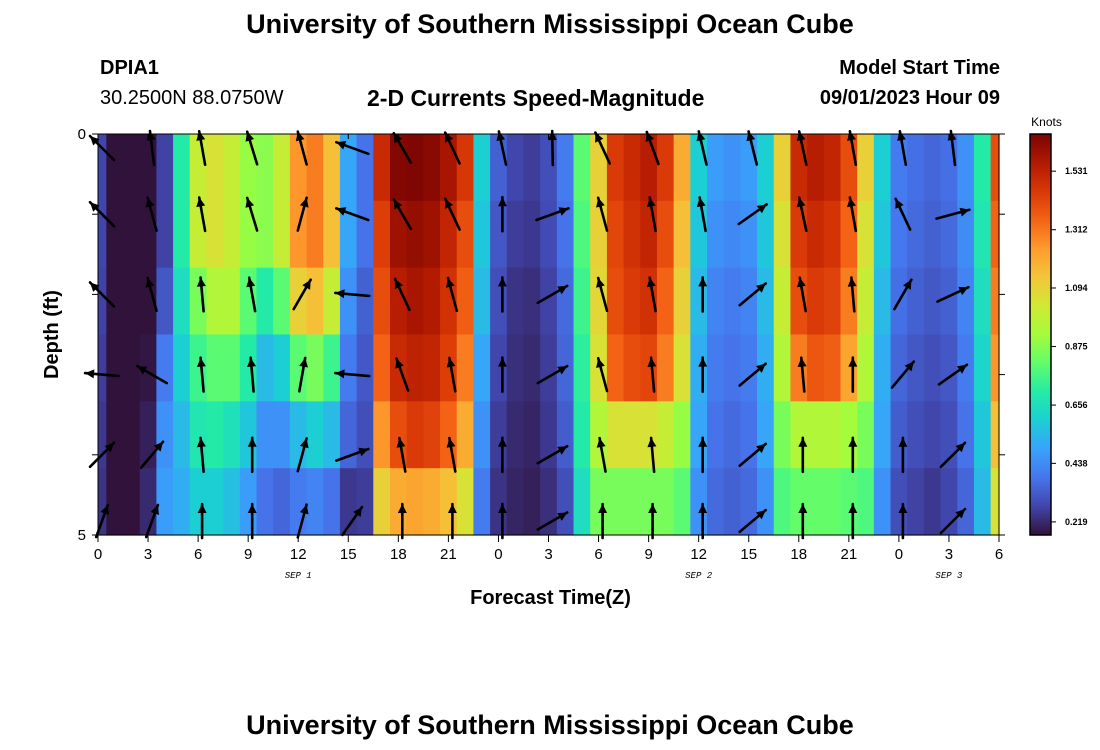 This screenshot has width=1100, height=750. What do you see at coordinates (248, 554) in the screenshot?
I see `x-tick-label: 9` at bounding box center [248, 554].